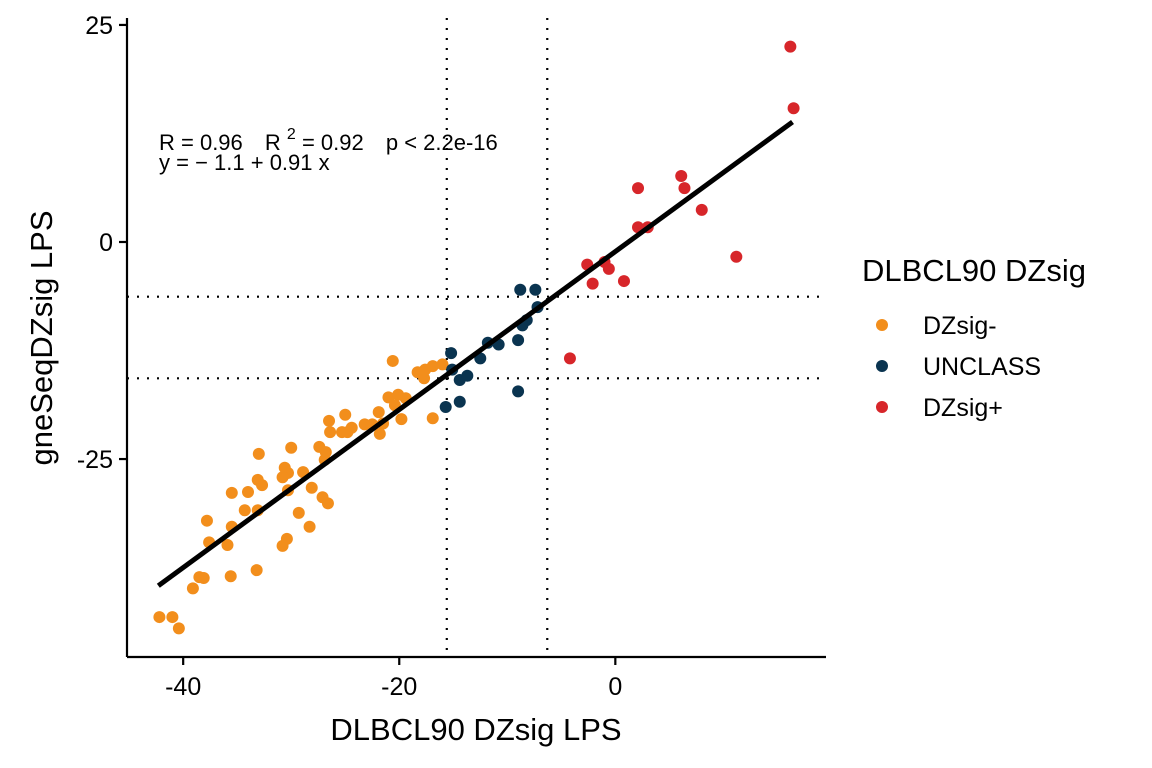 Image resolution: width=1152 pixels, height=768 pixels. What do you see at coordinates (291, 134) in the screenshot?
I see `annotation-r2-sup: 2` at bounding box center [291, 134].